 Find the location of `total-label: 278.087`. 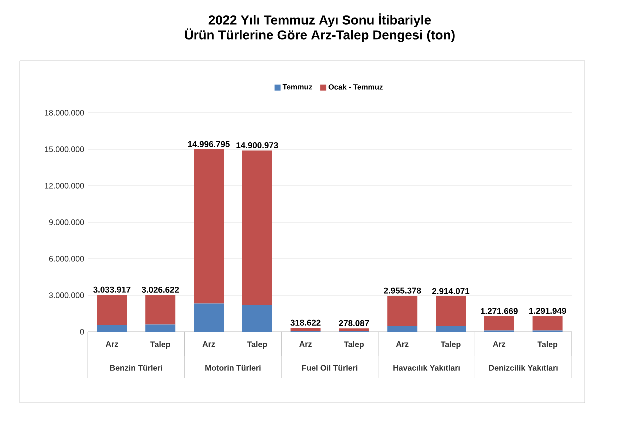

total-label: 278.087 is located at coordinates (354, 323).